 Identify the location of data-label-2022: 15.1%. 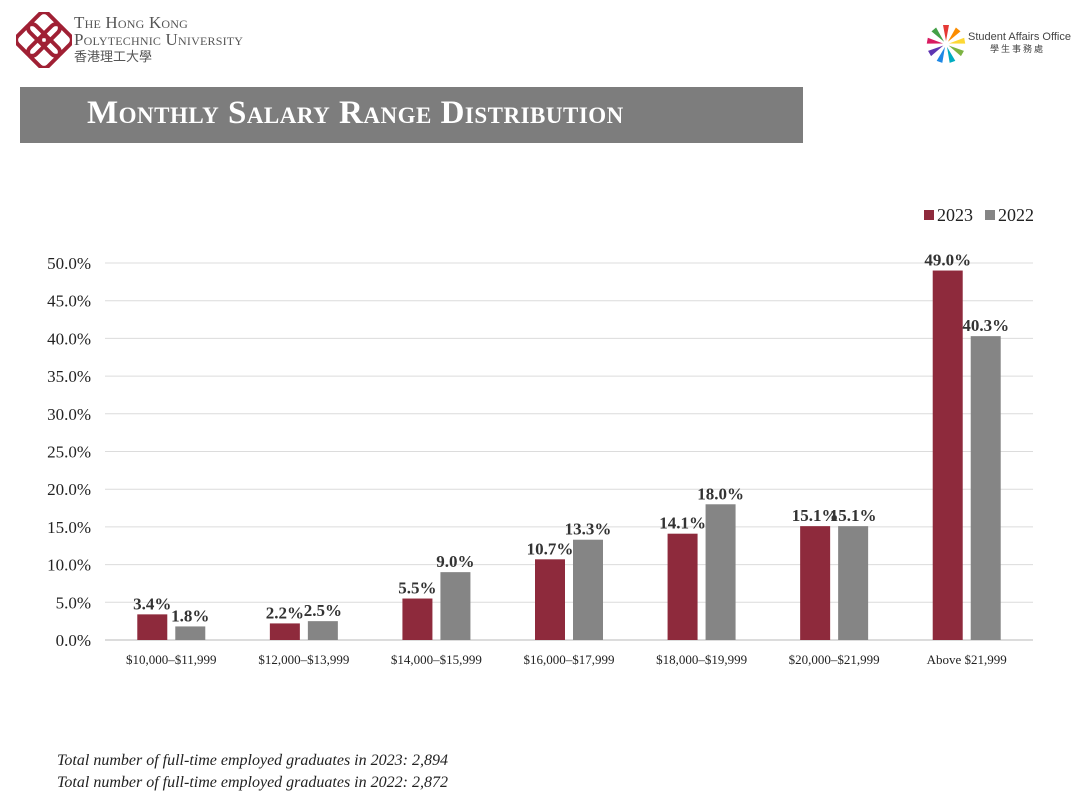
(853, 515).